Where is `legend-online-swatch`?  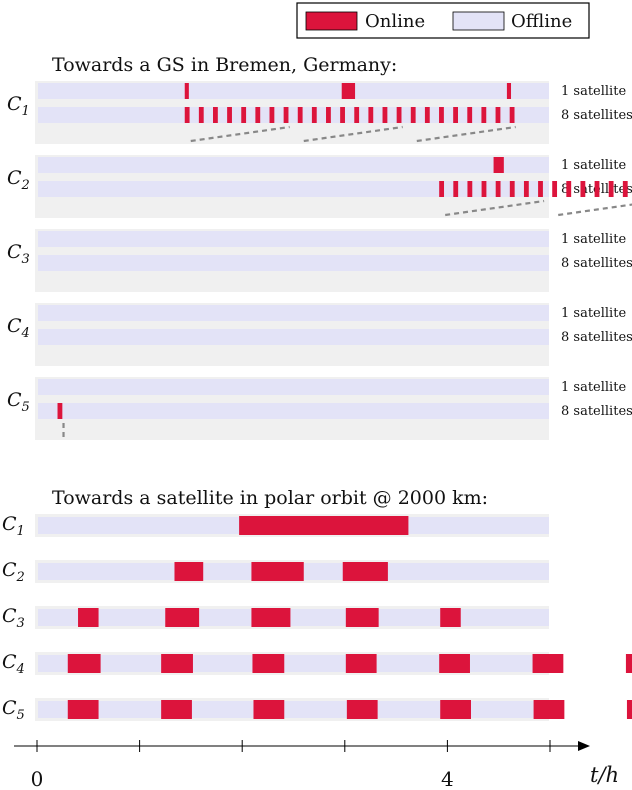 legend-online-swatch is located at coordinates (331, 21).